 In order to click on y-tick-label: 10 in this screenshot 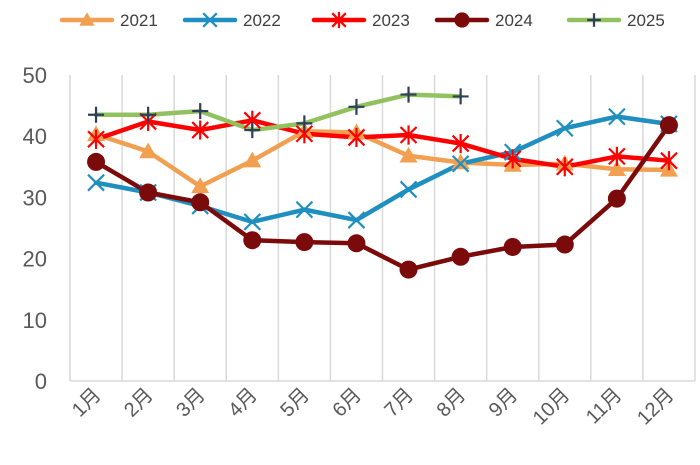, I will do `click(35, 320)`.